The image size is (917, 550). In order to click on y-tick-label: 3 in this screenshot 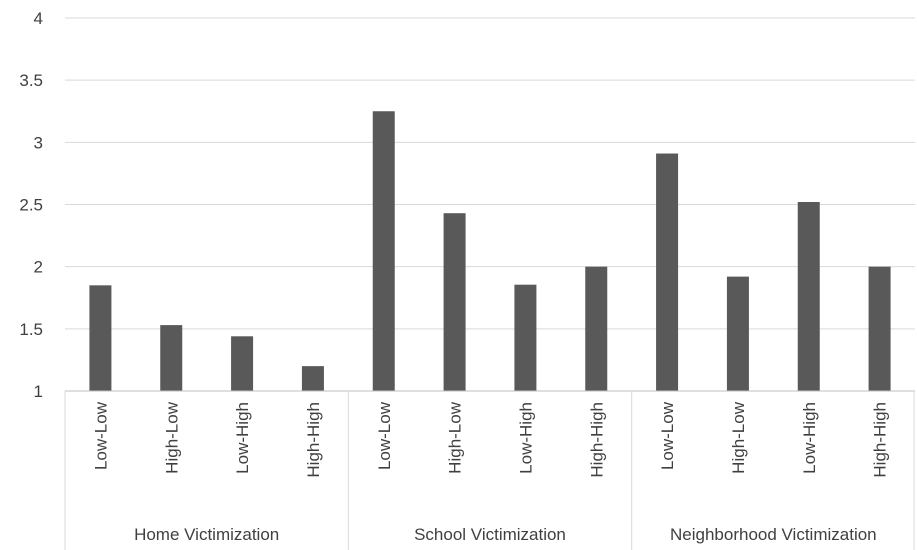, I will do `click(38, 142)`.